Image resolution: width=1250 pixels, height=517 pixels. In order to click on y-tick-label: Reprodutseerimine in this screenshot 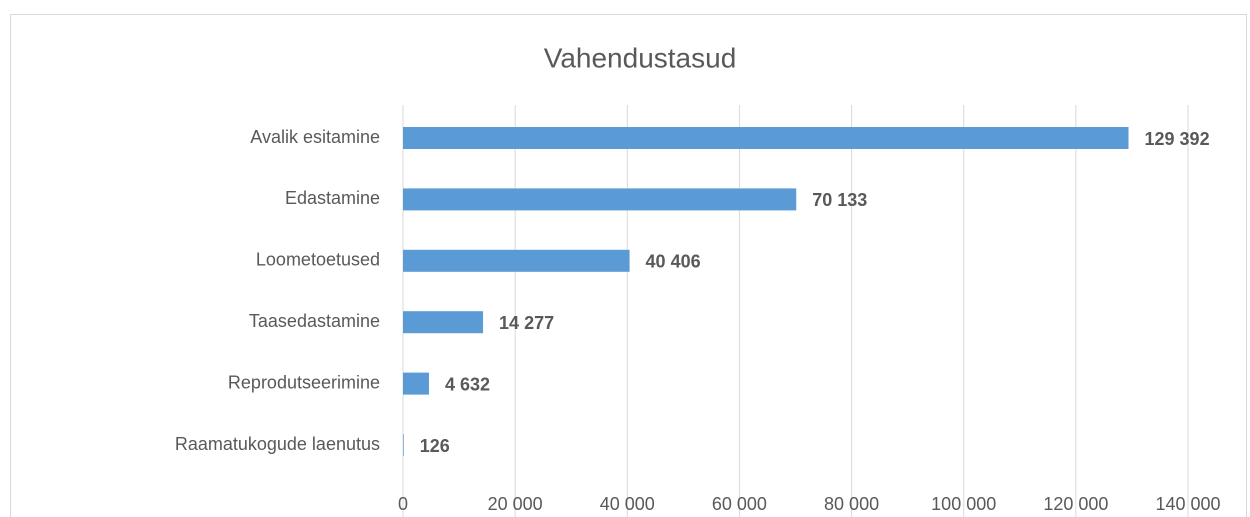, I will do `click(304, 382)`.